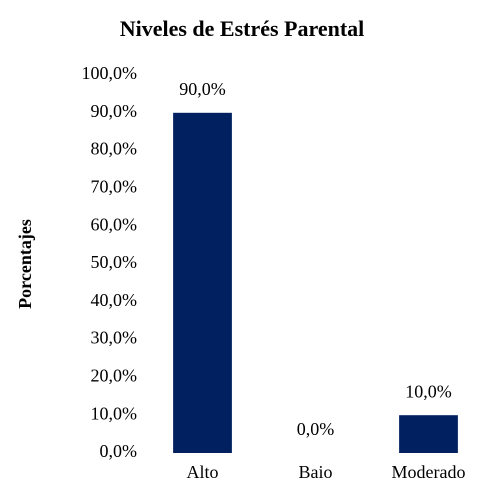  I want to click on y-tick-label: 30,0%, so click(114, 338).